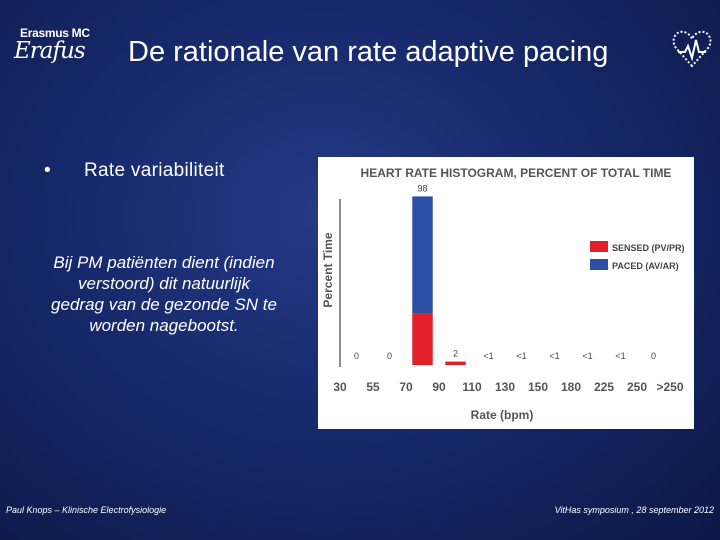  I want to click on x-tick-label: >250, so click(669, 387).